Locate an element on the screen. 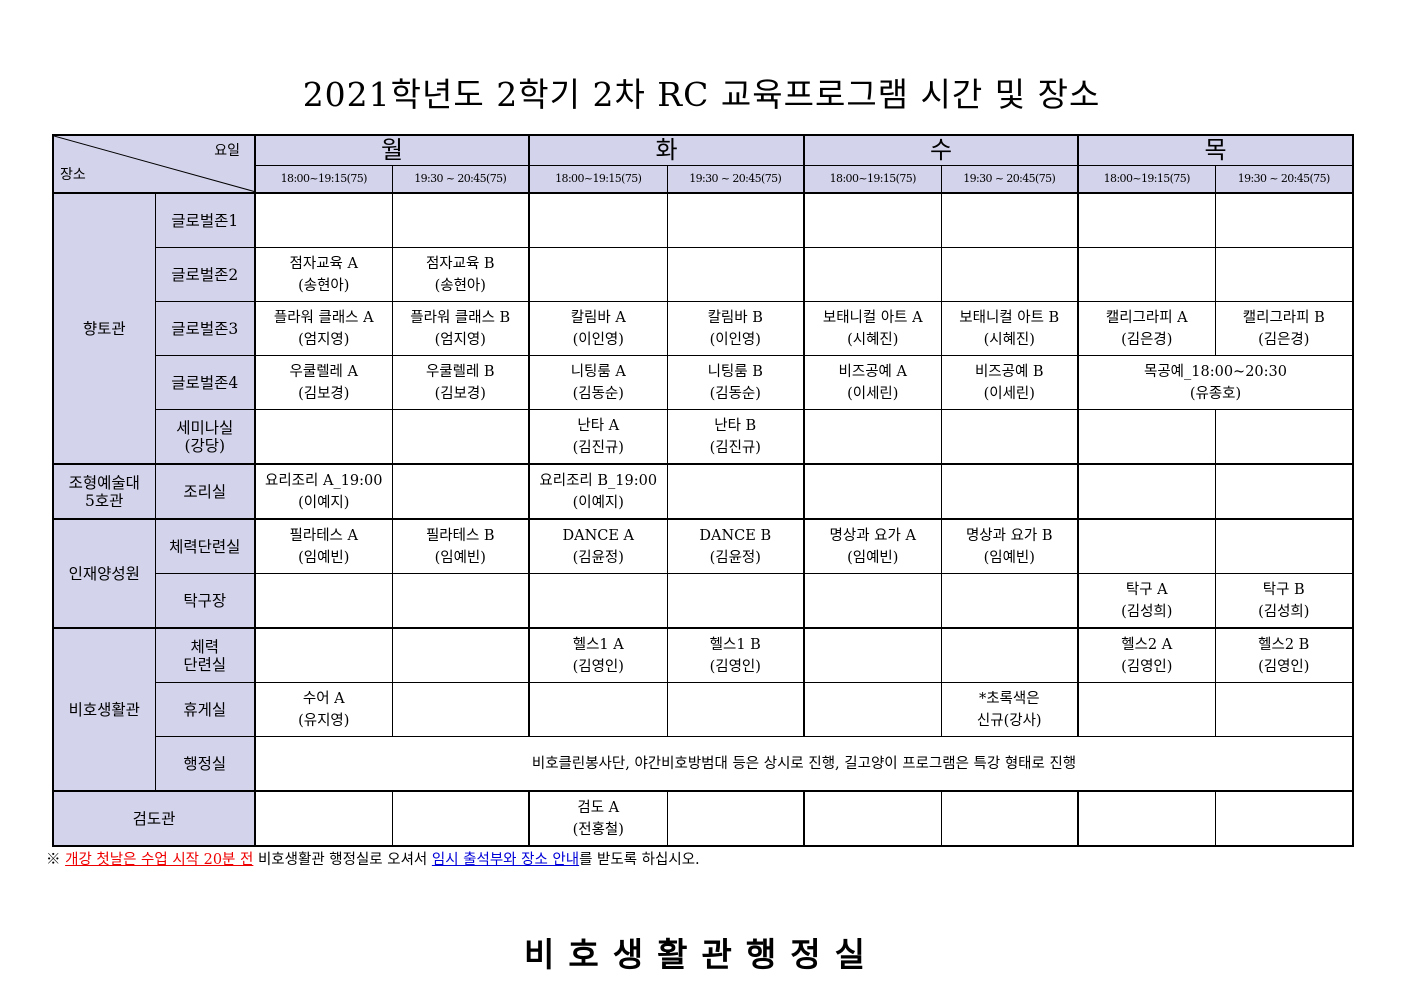 This screenshot has height=992, width=1403. program-instructor: (김은경) is located at coordinates (1147, 339).